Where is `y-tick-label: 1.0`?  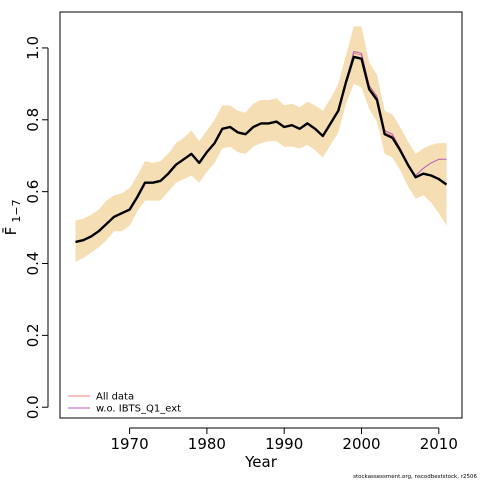 y-tick-label: 1.0 is located at coordinates (33, 48).